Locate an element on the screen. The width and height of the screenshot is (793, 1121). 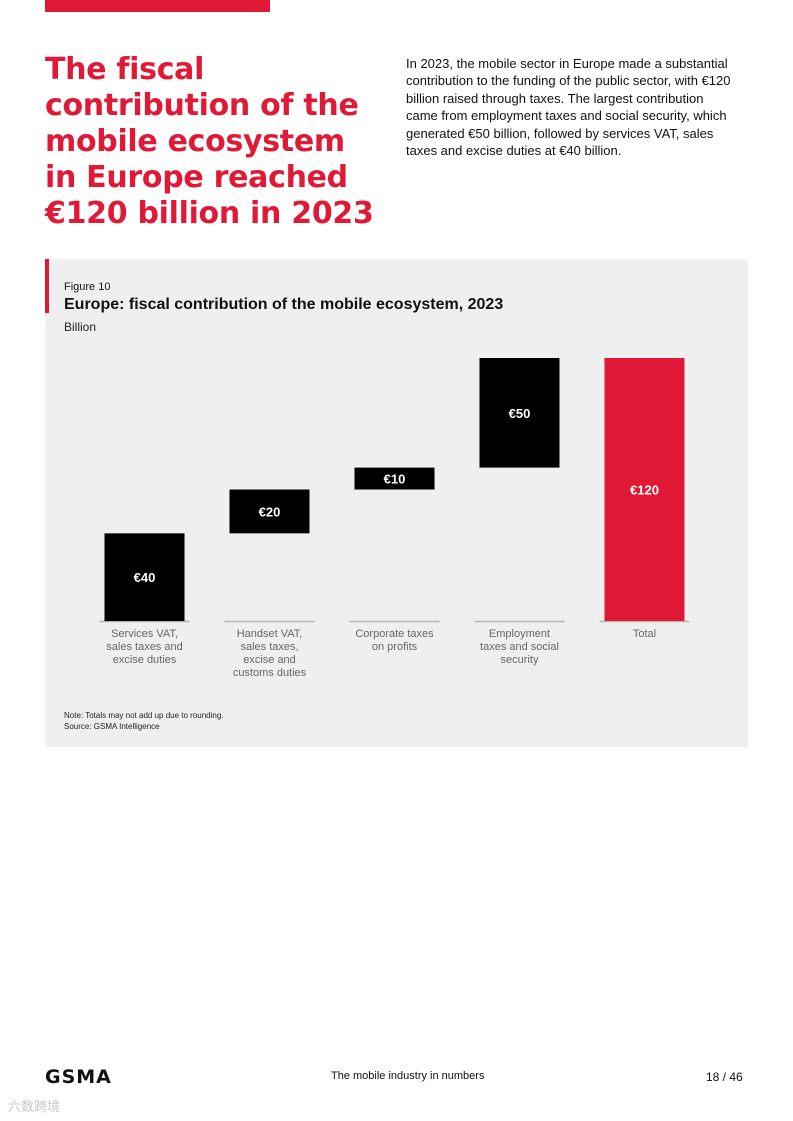
category-label-line: taxes and social is located at coordinates (519, 647).